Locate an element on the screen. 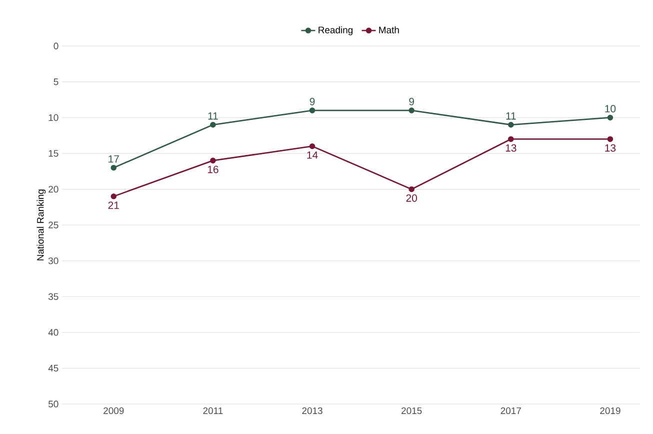 The width and height of the screenshot is (653, 434). y-tick-label: 50 is located at coordinates (53, 404).